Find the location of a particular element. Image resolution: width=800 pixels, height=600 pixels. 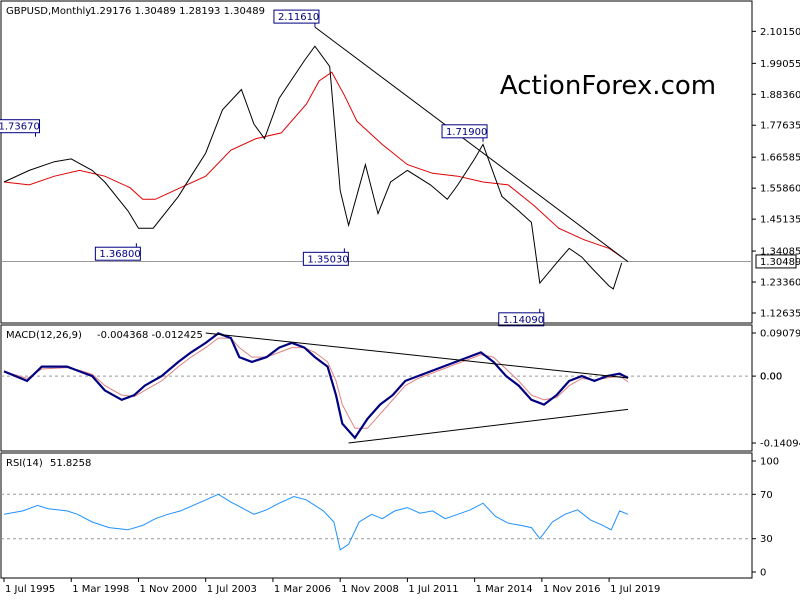

annotation-label: 1.36800 is located at coordinates (119, 254).